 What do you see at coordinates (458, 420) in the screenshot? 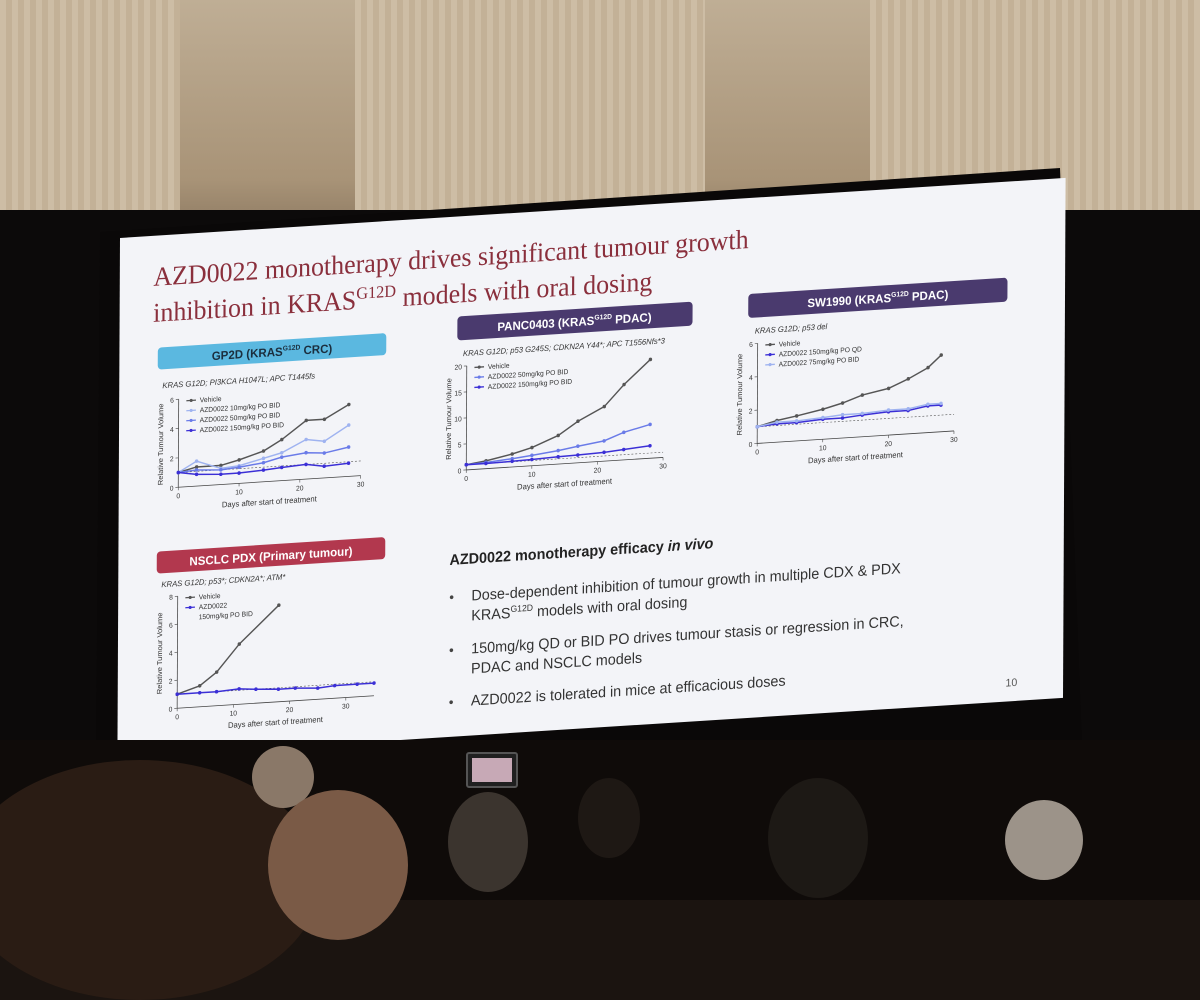
I see `y-tick-label: 10` at bounding box center [458, 420].